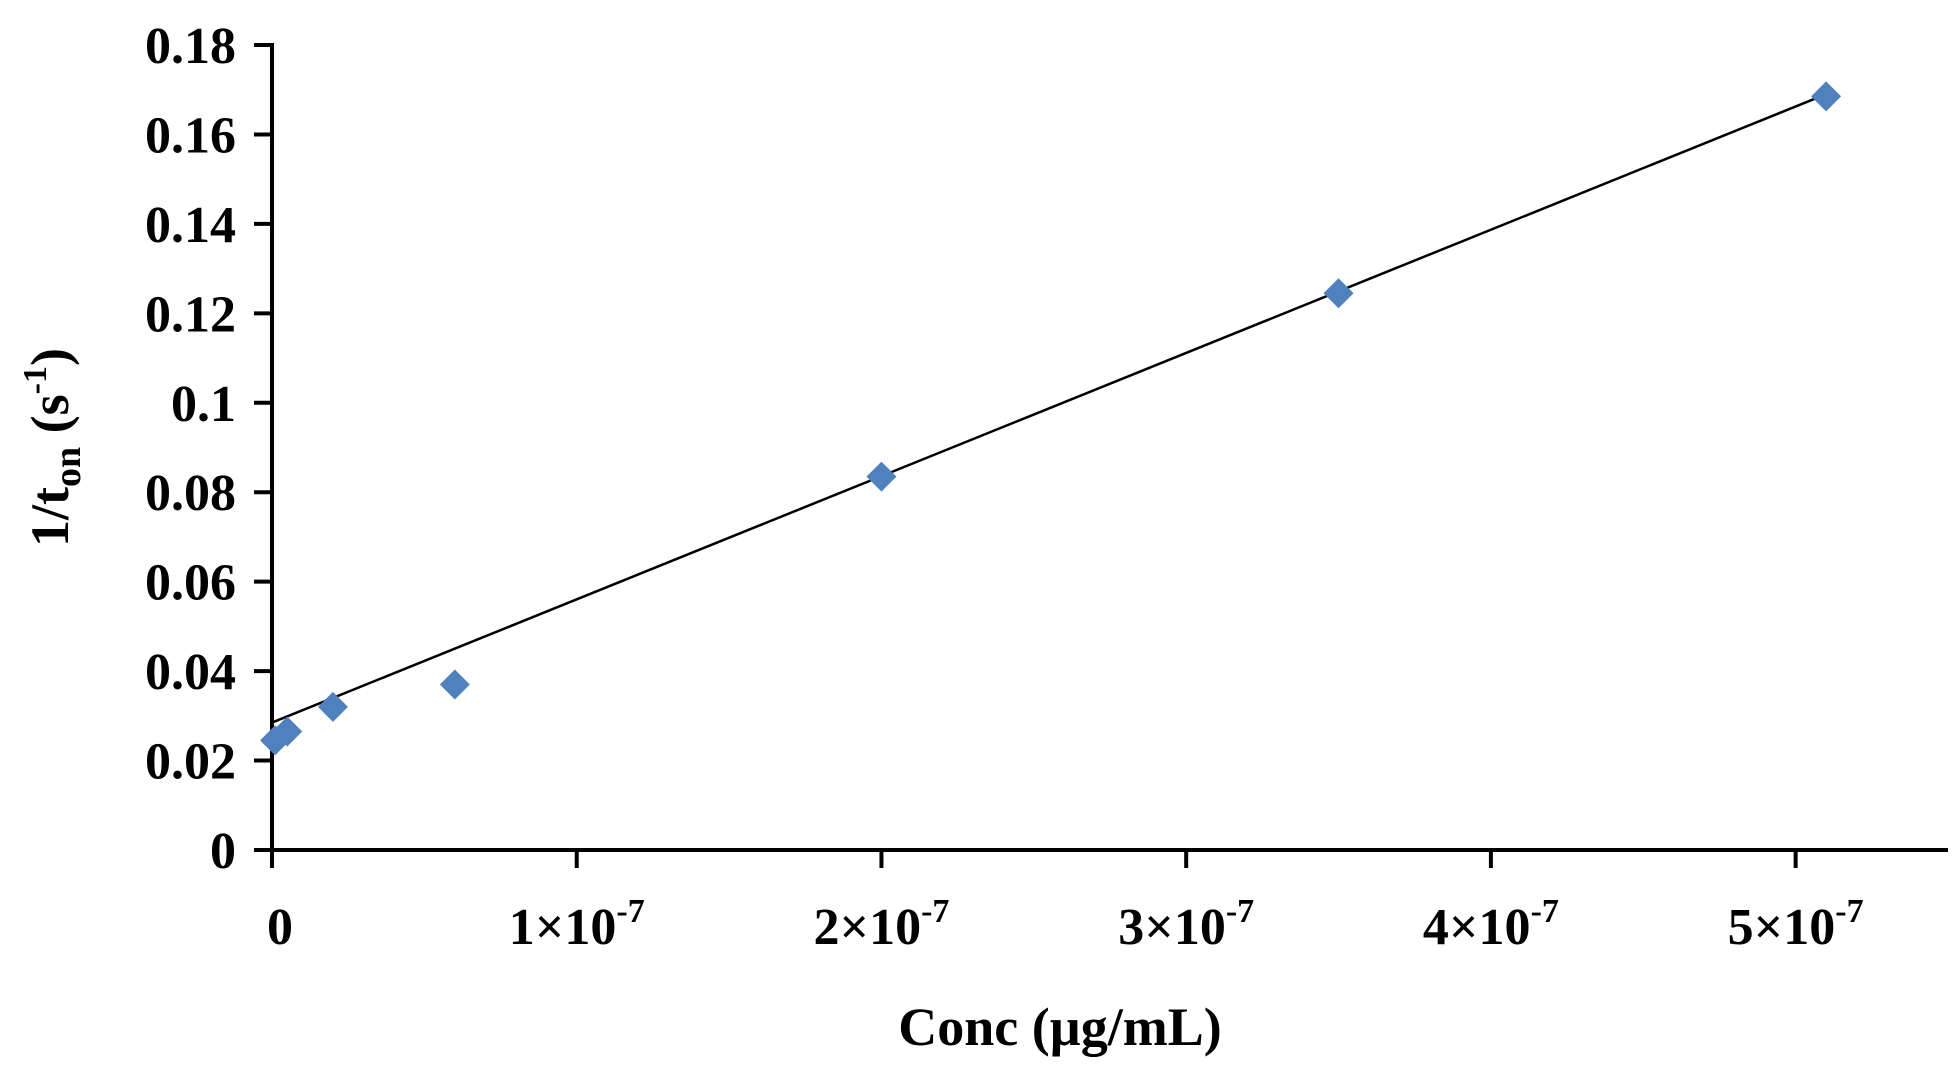  I want to click on x-tick-label: 0, so click(280, 927).